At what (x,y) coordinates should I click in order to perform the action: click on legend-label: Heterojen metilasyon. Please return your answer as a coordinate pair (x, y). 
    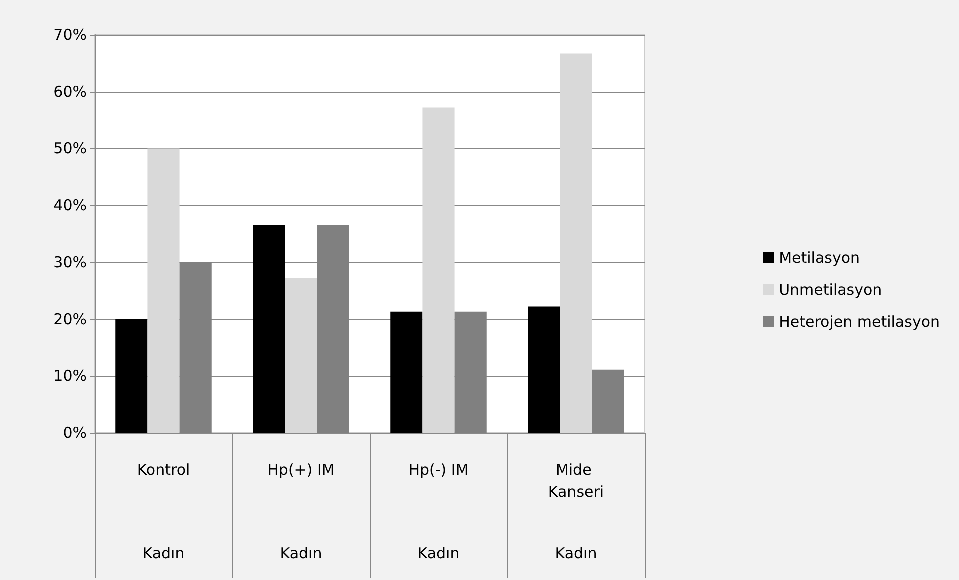
    Looking at the image, I should click on (859, 322).